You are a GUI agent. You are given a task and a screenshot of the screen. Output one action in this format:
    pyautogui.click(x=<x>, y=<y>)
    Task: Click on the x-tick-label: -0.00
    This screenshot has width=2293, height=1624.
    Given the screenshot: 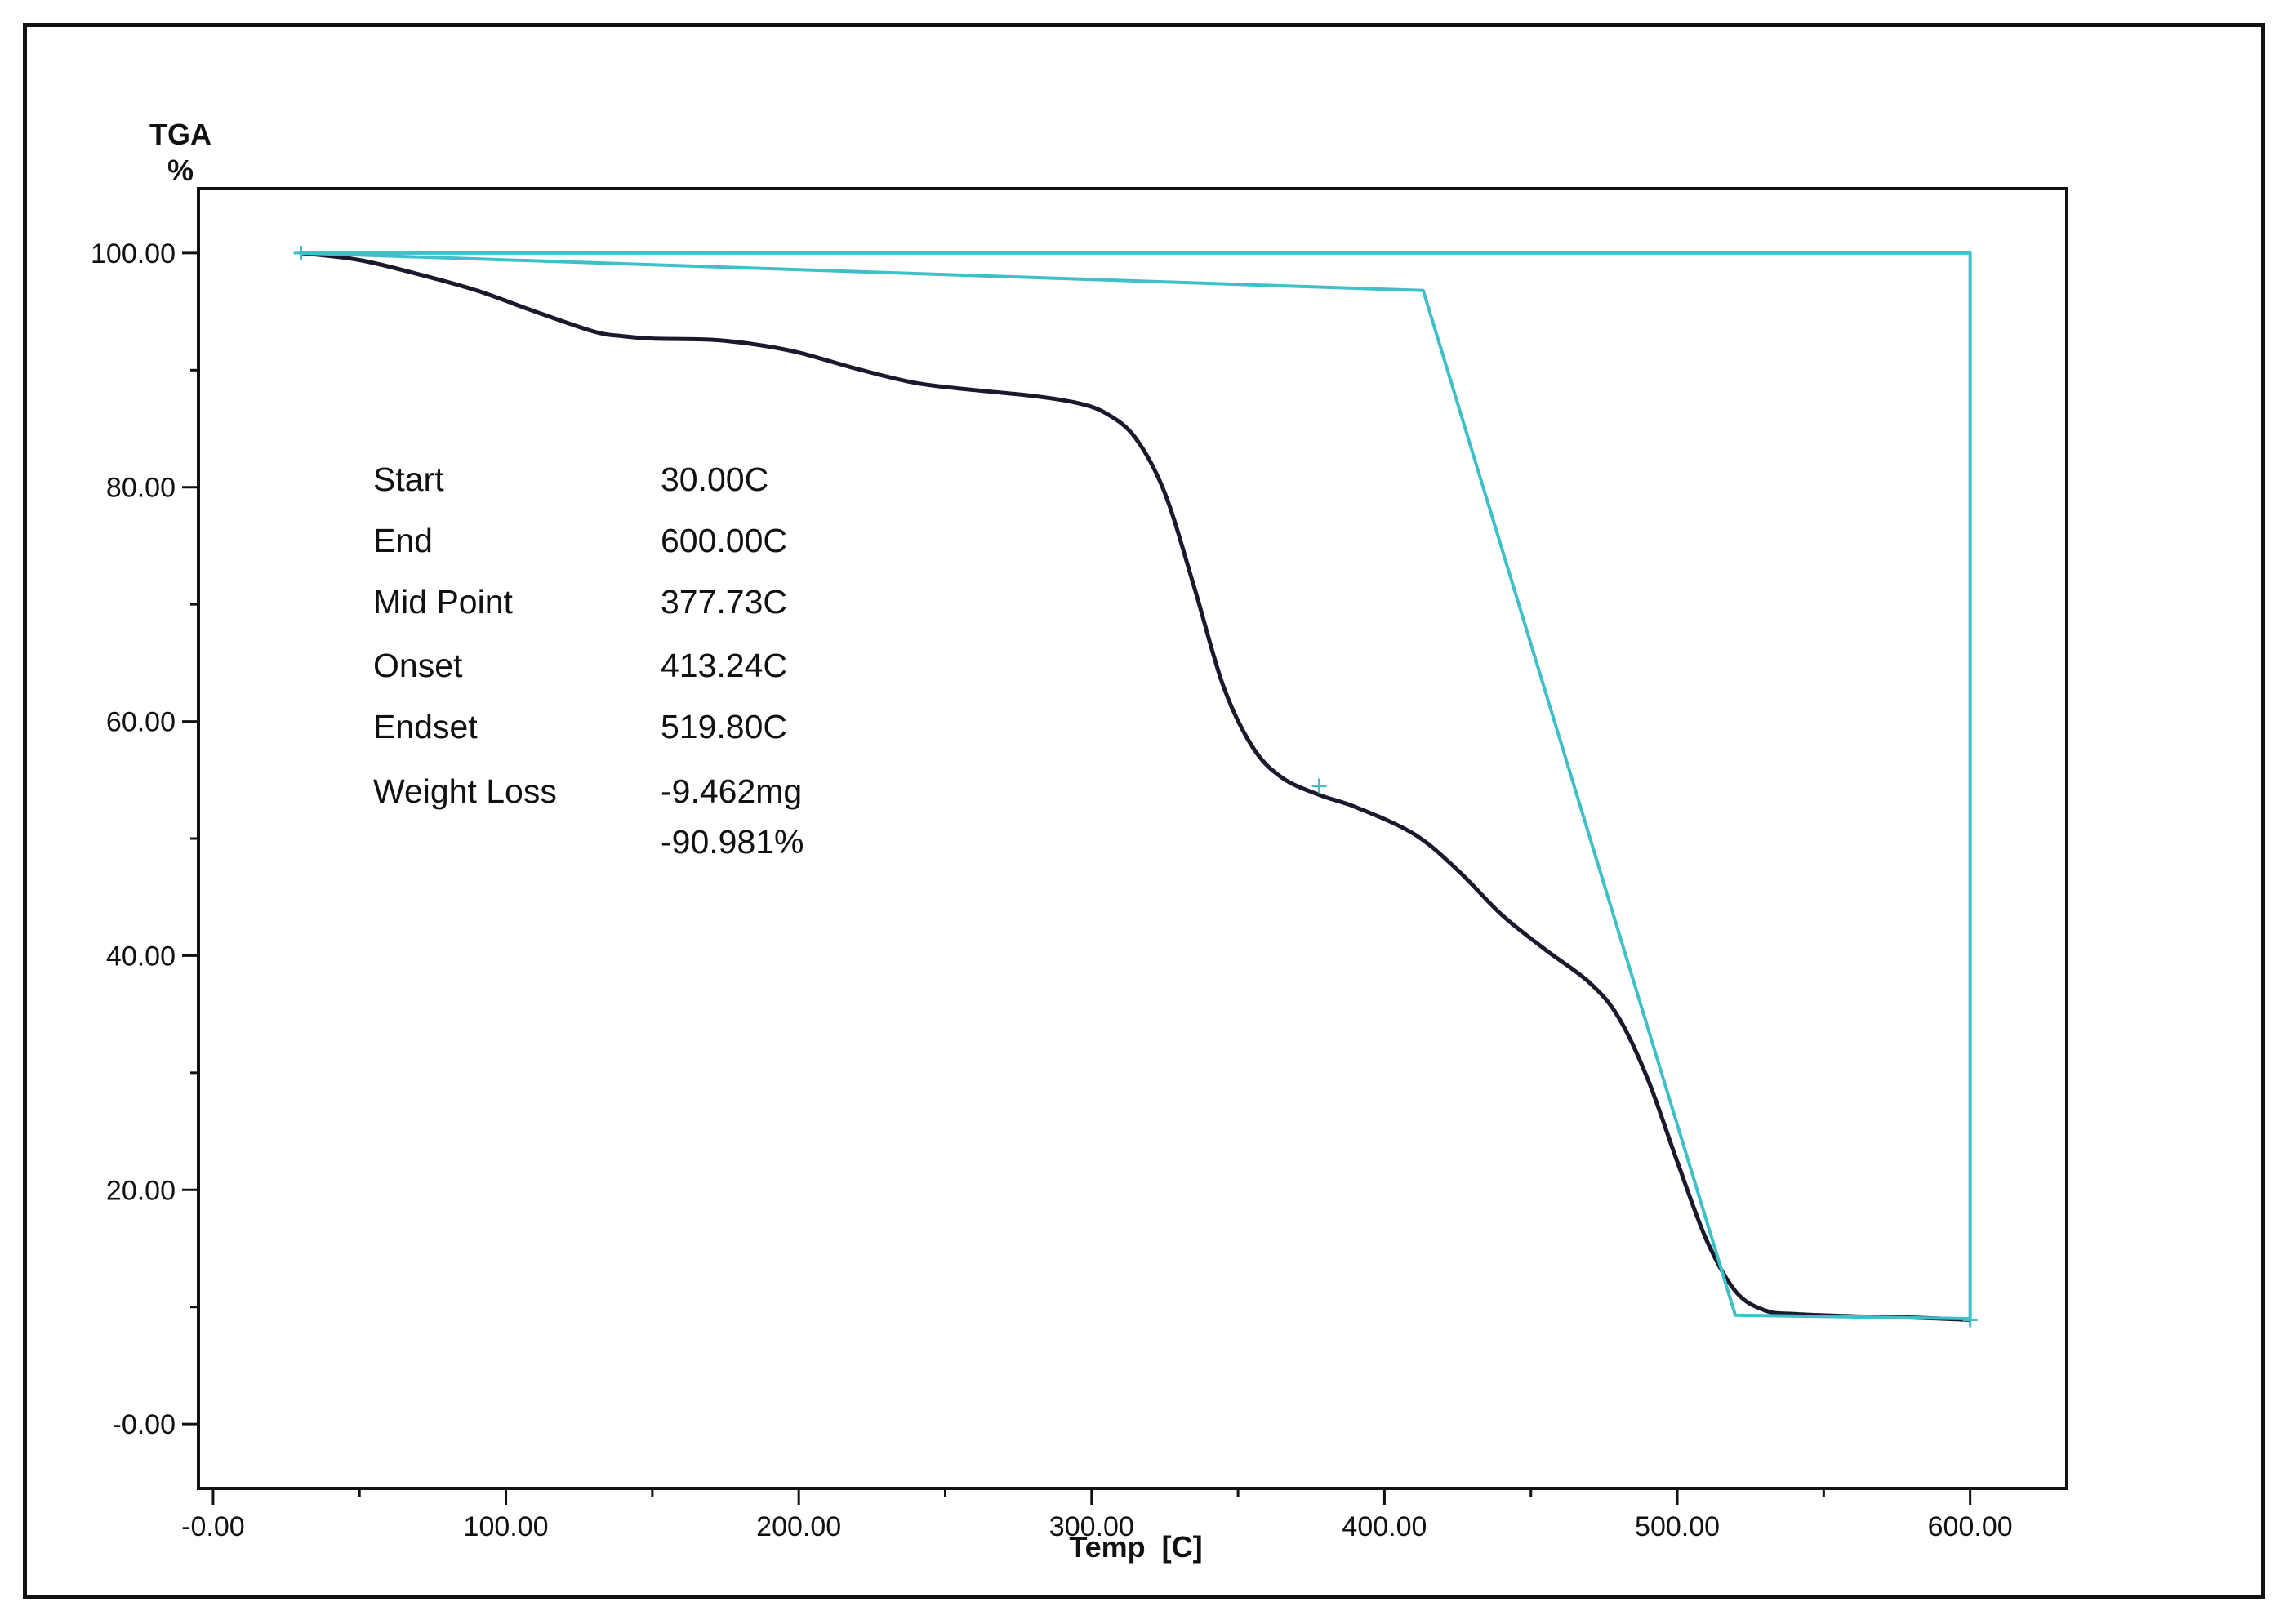 What is the action you would take?
    pyautogui.click(x=213, y=1526)
    